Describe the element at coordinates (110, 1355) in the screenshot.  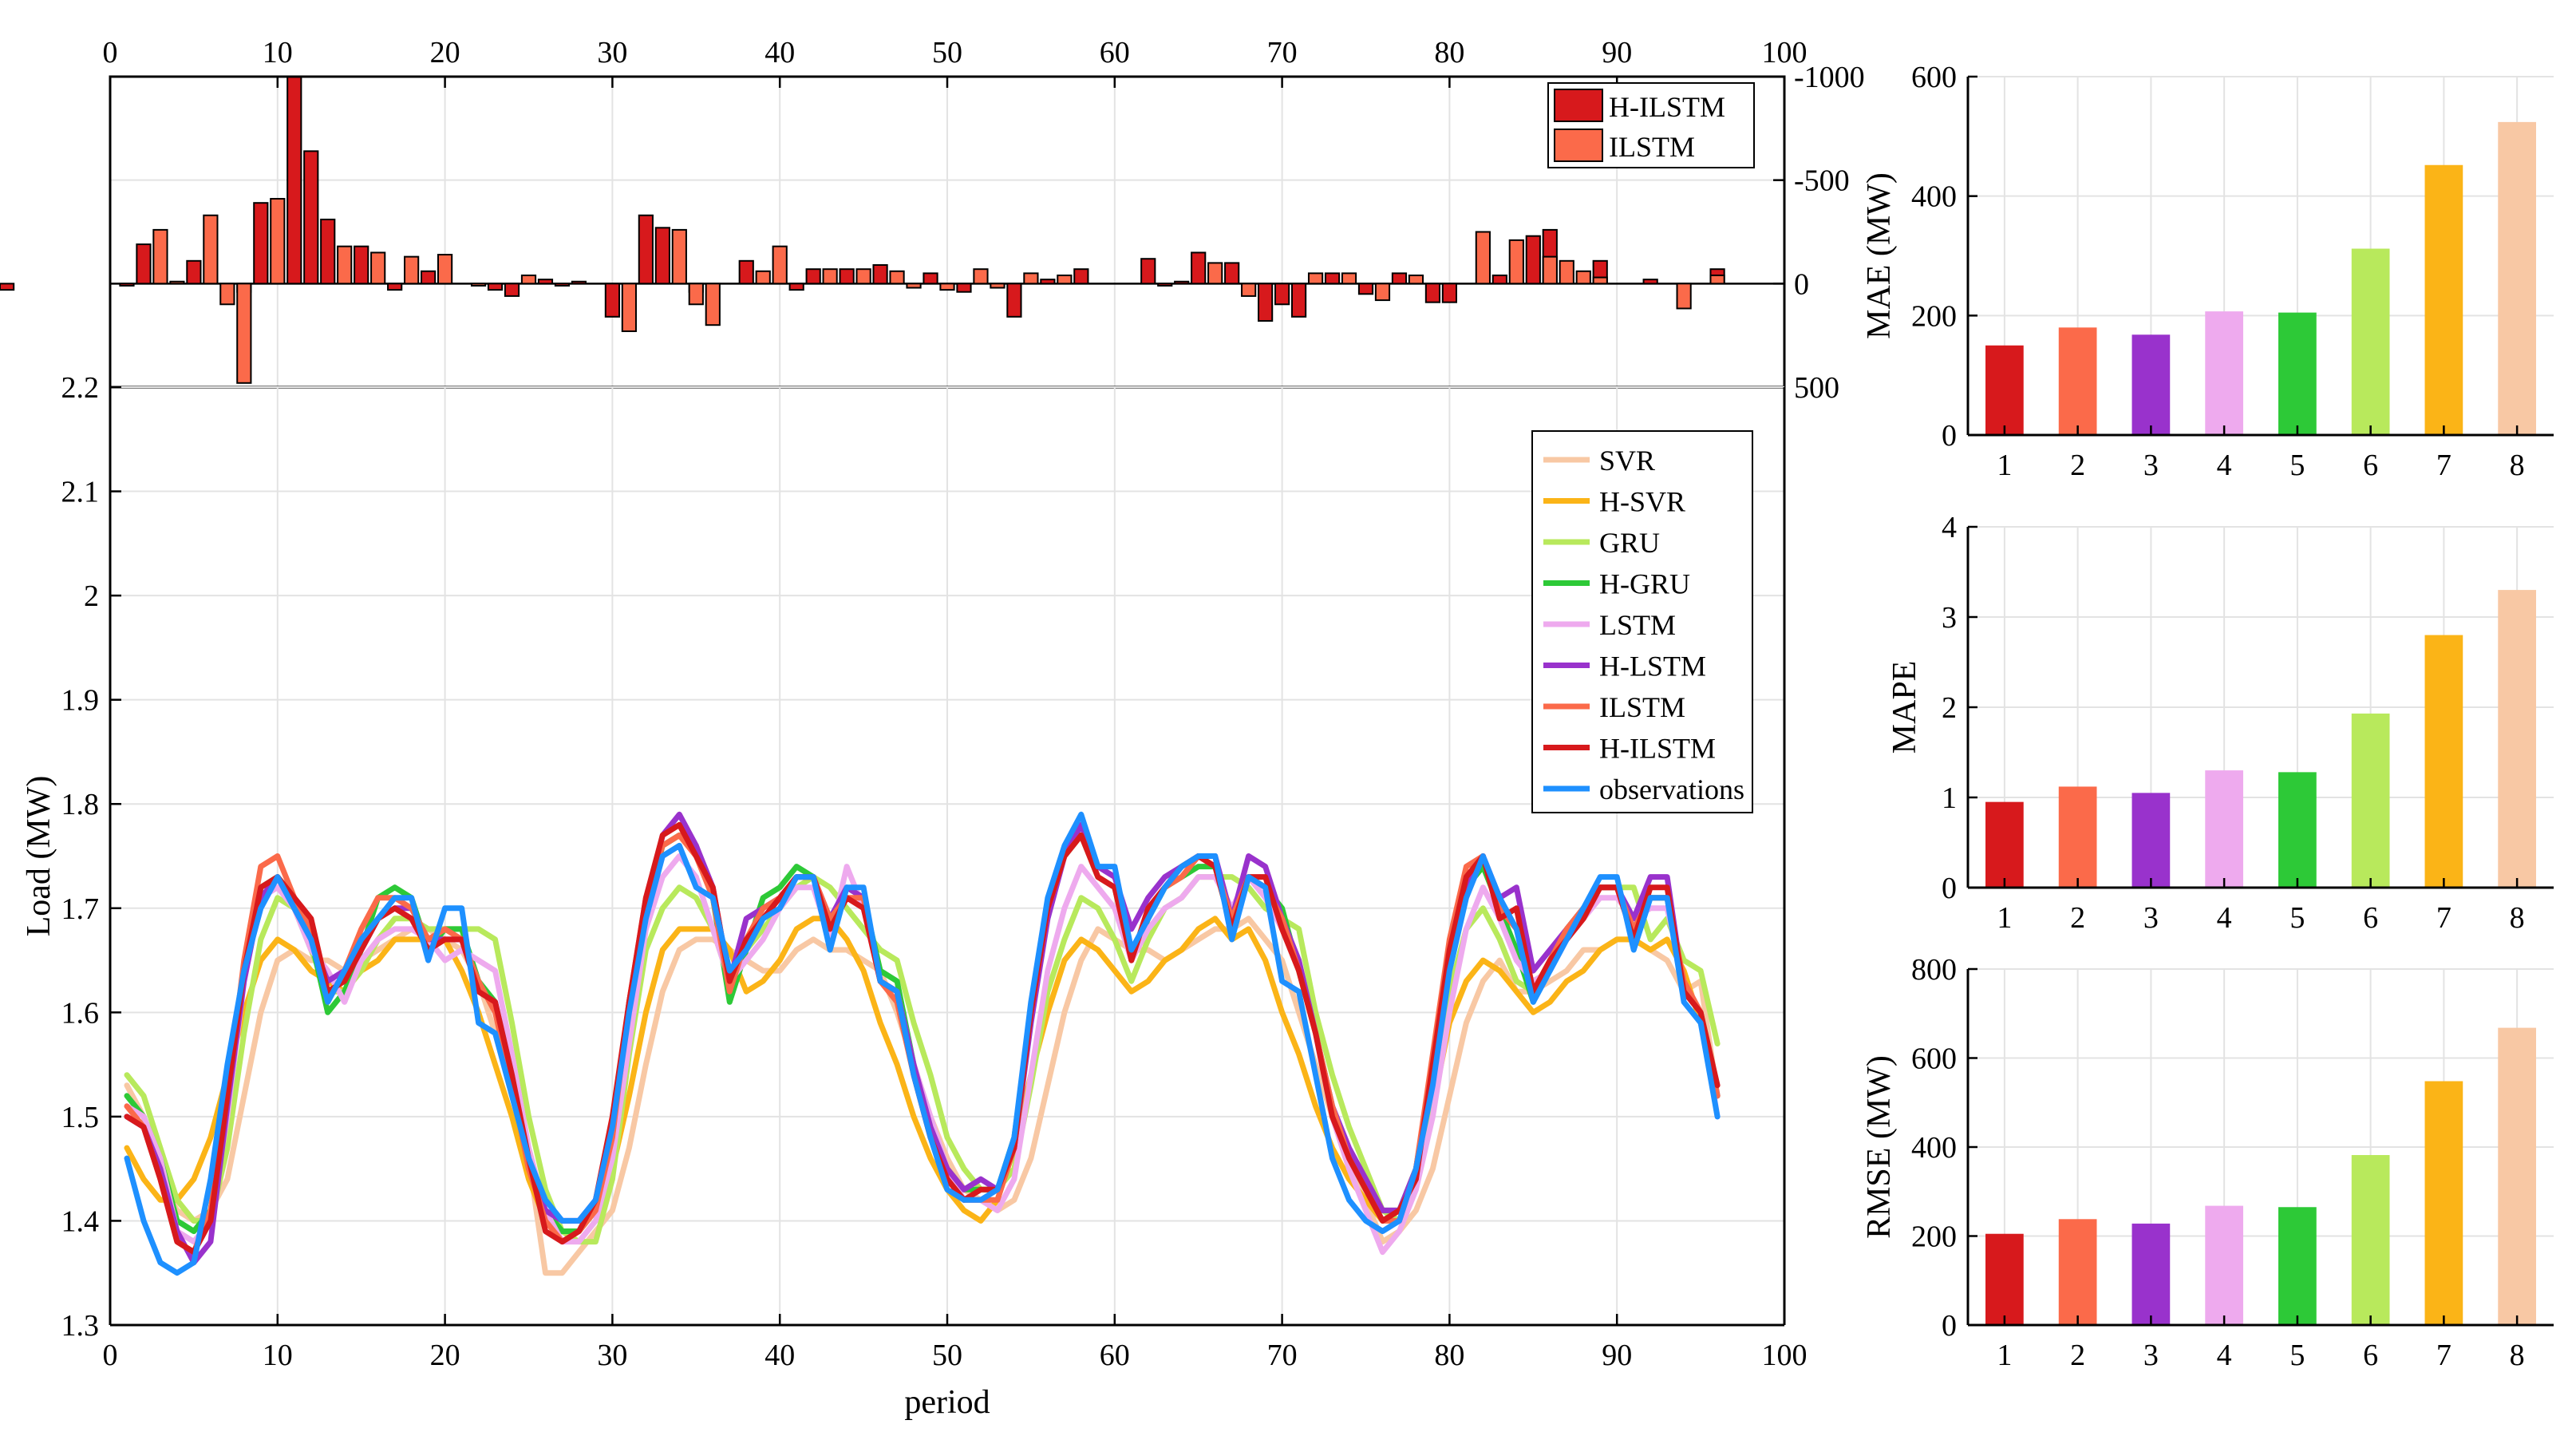
I see `line-xtick-label: 0` at that location.